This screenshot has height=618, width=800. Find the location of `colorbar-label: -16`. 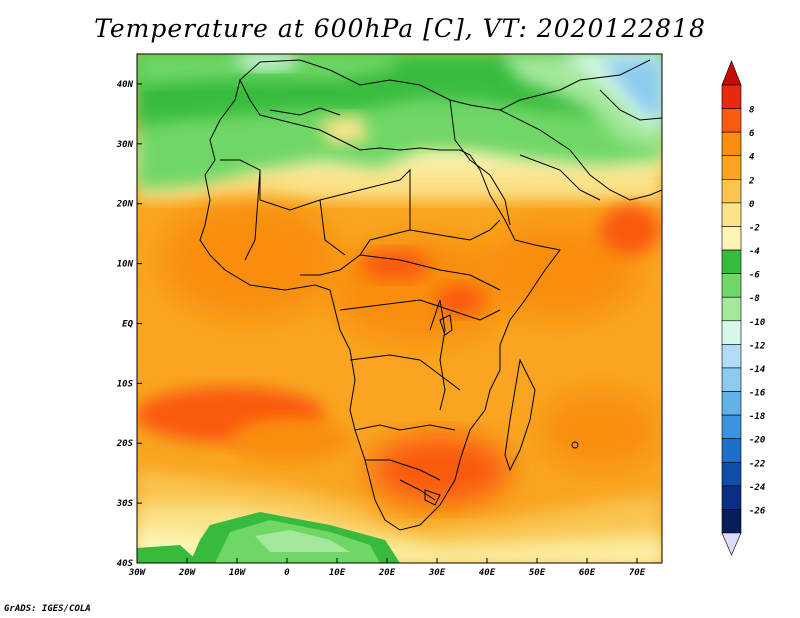

colorbar-label: -16 is located at coordinates (757, 394).